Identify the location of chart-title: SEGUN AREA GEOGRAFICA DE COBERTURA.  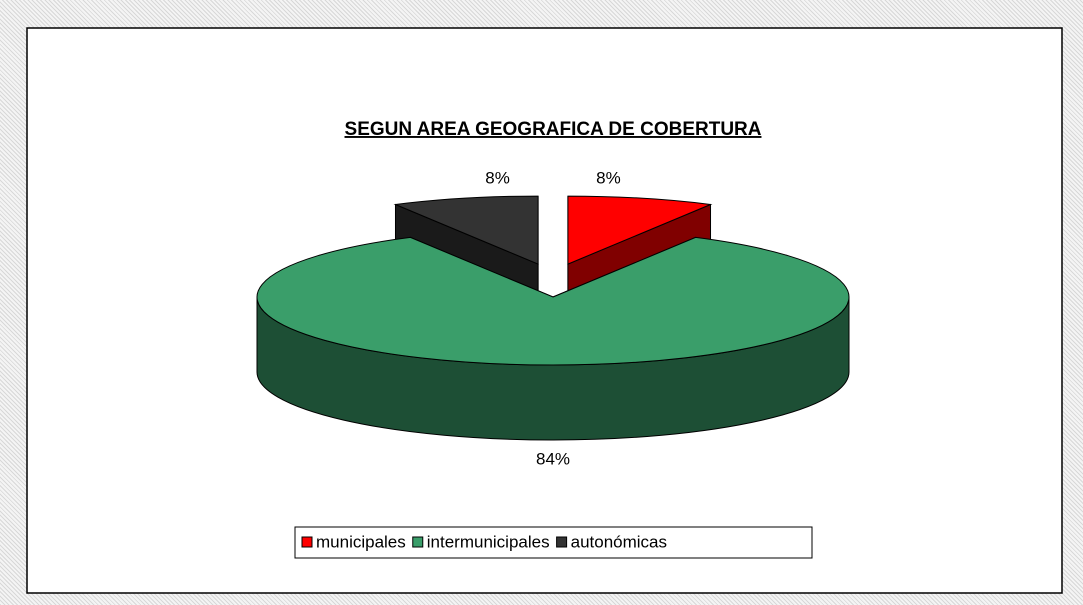
(553, 129).